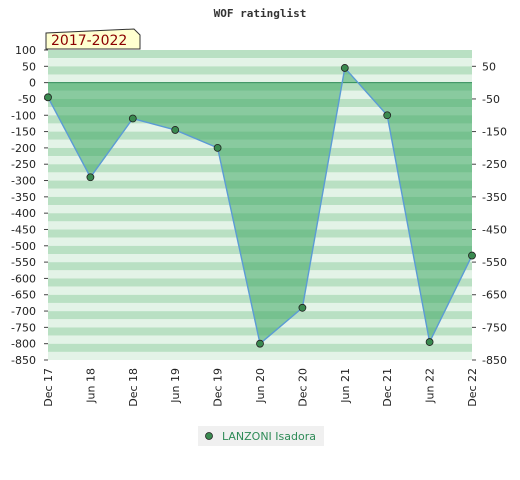  I want to click on period-badge: 2017-2022, so click(93, 39).